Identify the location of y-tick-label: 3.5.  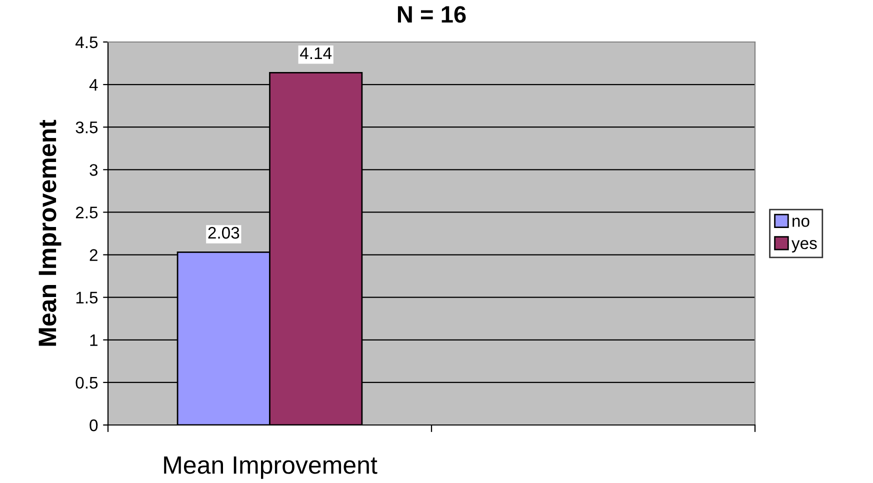
(87, 128).